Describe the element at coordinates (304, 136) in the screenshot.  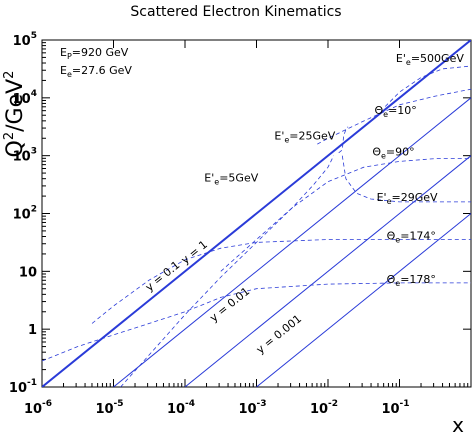
I see `curve-label-e-e-25gev: E'e=25GeV` at that location.